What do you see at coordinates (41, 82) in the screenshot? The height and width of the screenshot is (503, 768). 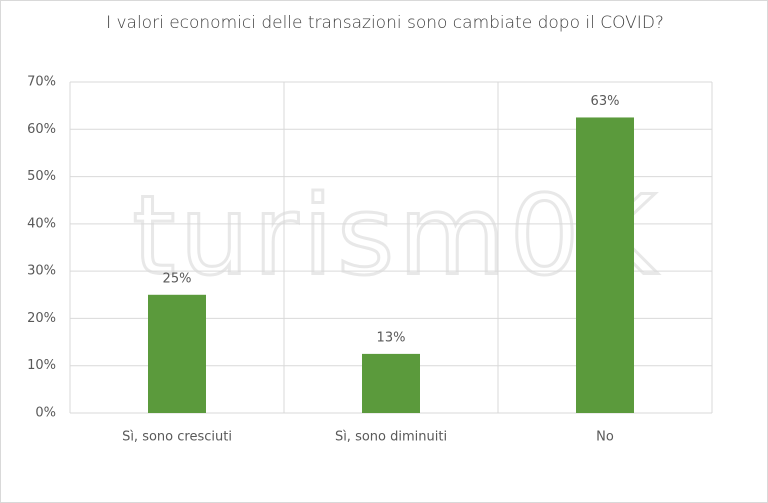 I see `y-tick-label: 70%` at bounding box center [41, 82].